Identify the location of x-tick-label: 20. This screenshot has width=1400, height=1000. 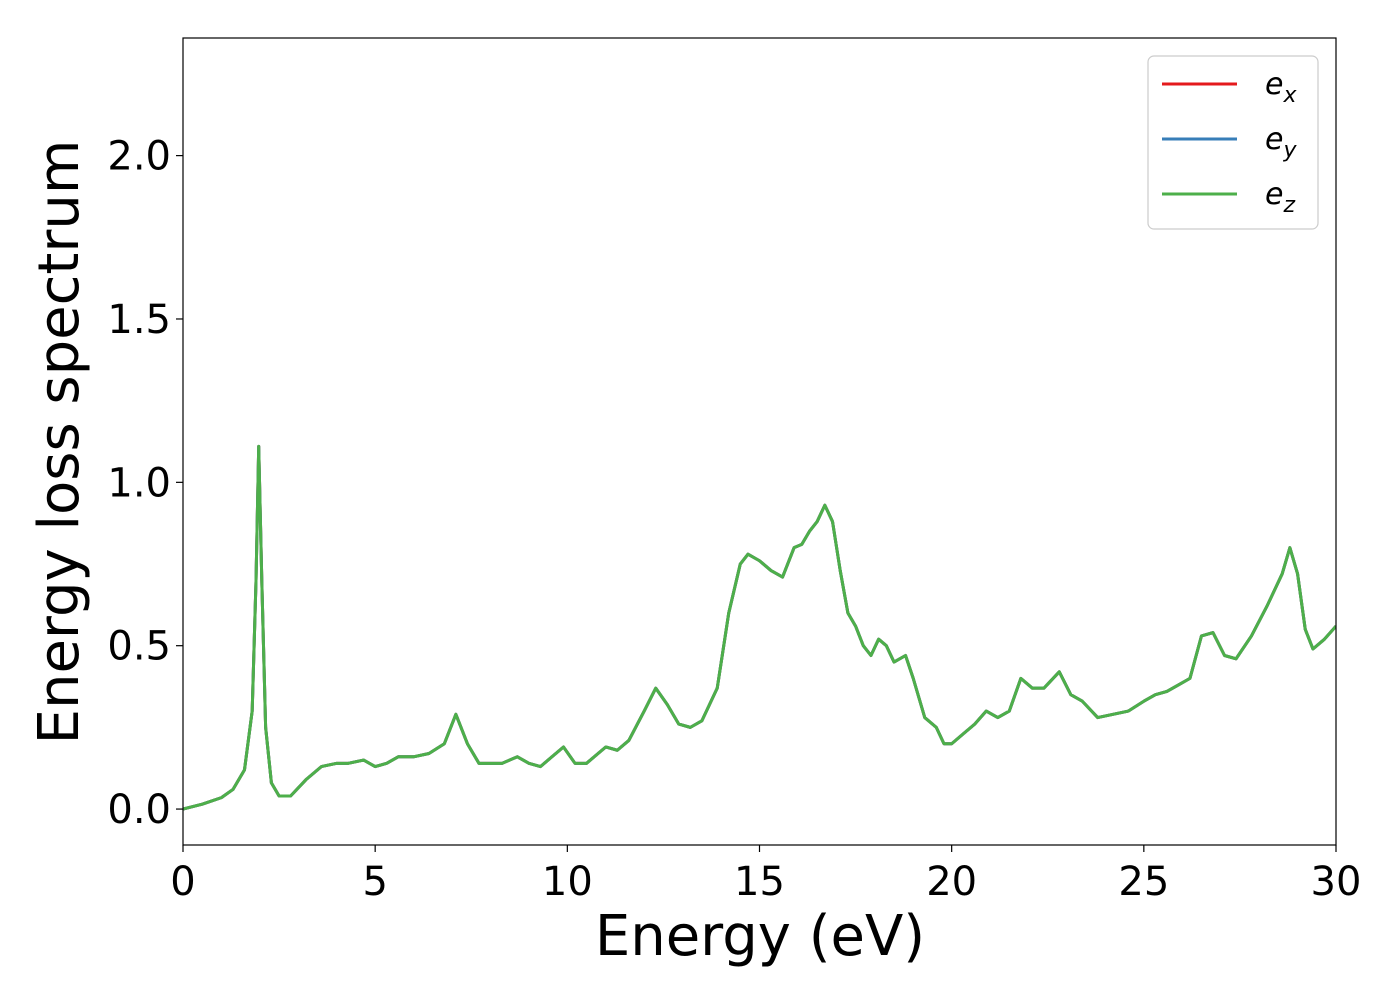
(951, 882).